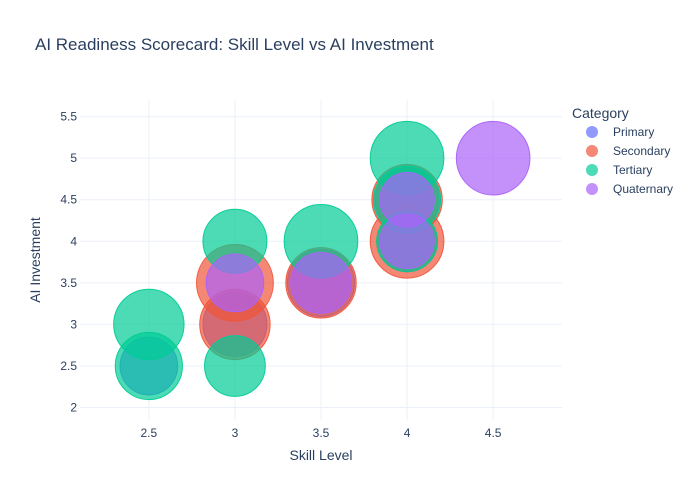 This screenshot has height=500, width=700. I want to click on legend-item-tertiary: Tertiary, so click(619, 170).